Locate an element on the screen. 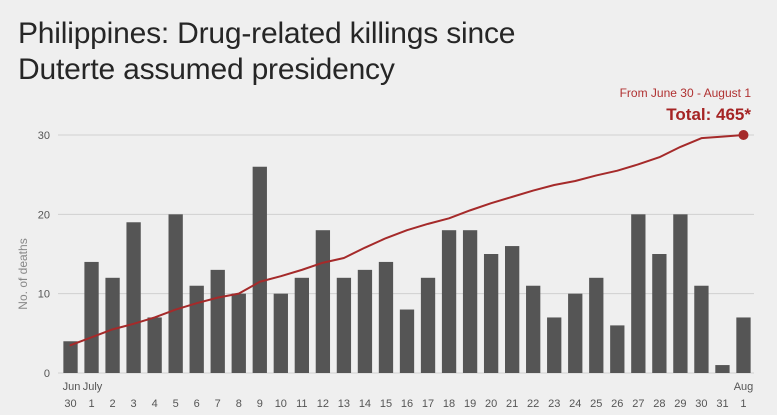  x-tick-label-20: 20 is located at coordinates (491, 404).